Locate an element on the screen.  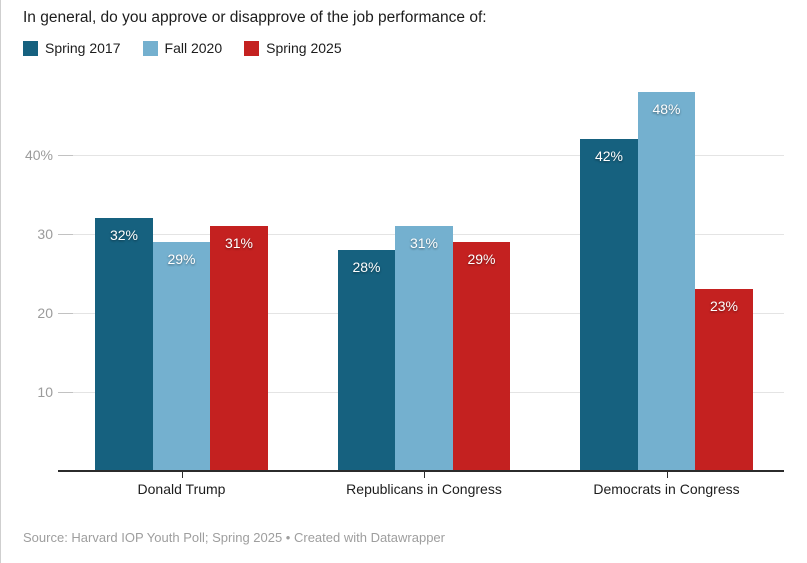
legend-item: Spring 2017 is located at coordinates (72, 48).